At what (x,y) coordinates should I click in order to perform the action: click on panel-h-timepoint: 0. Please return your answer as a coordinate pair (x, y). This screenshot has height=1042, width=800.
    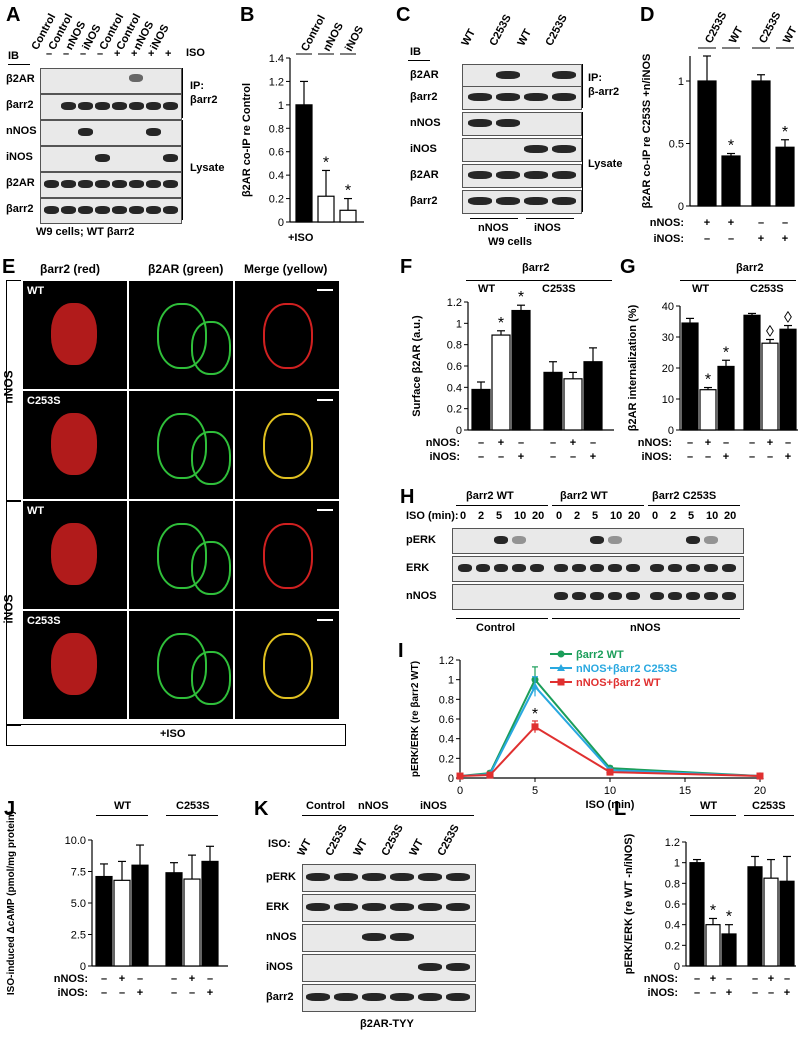
    Looking at the image, I should click on (559, 516).